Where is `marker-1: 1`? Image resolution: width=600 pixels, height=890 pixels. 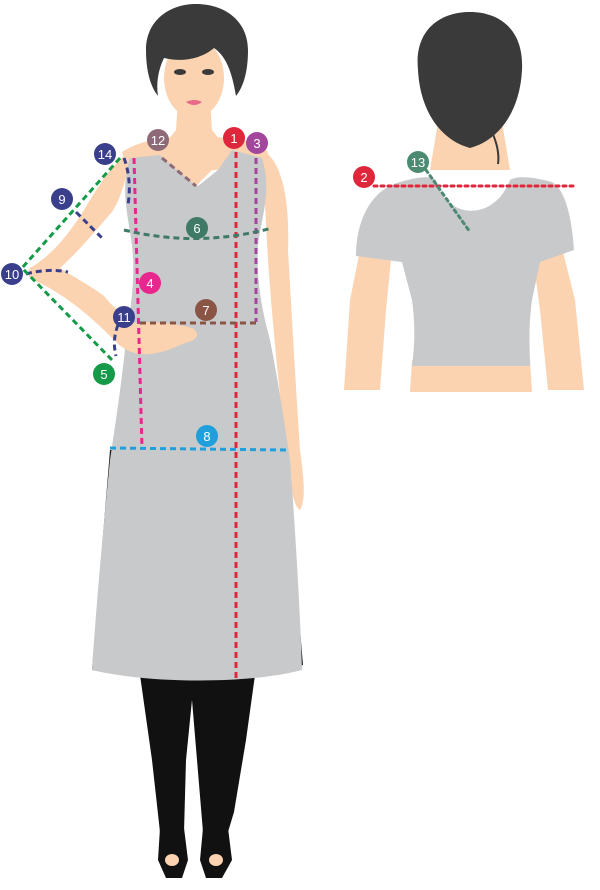 marker-1: 1 is located at coordinates (234, 138).